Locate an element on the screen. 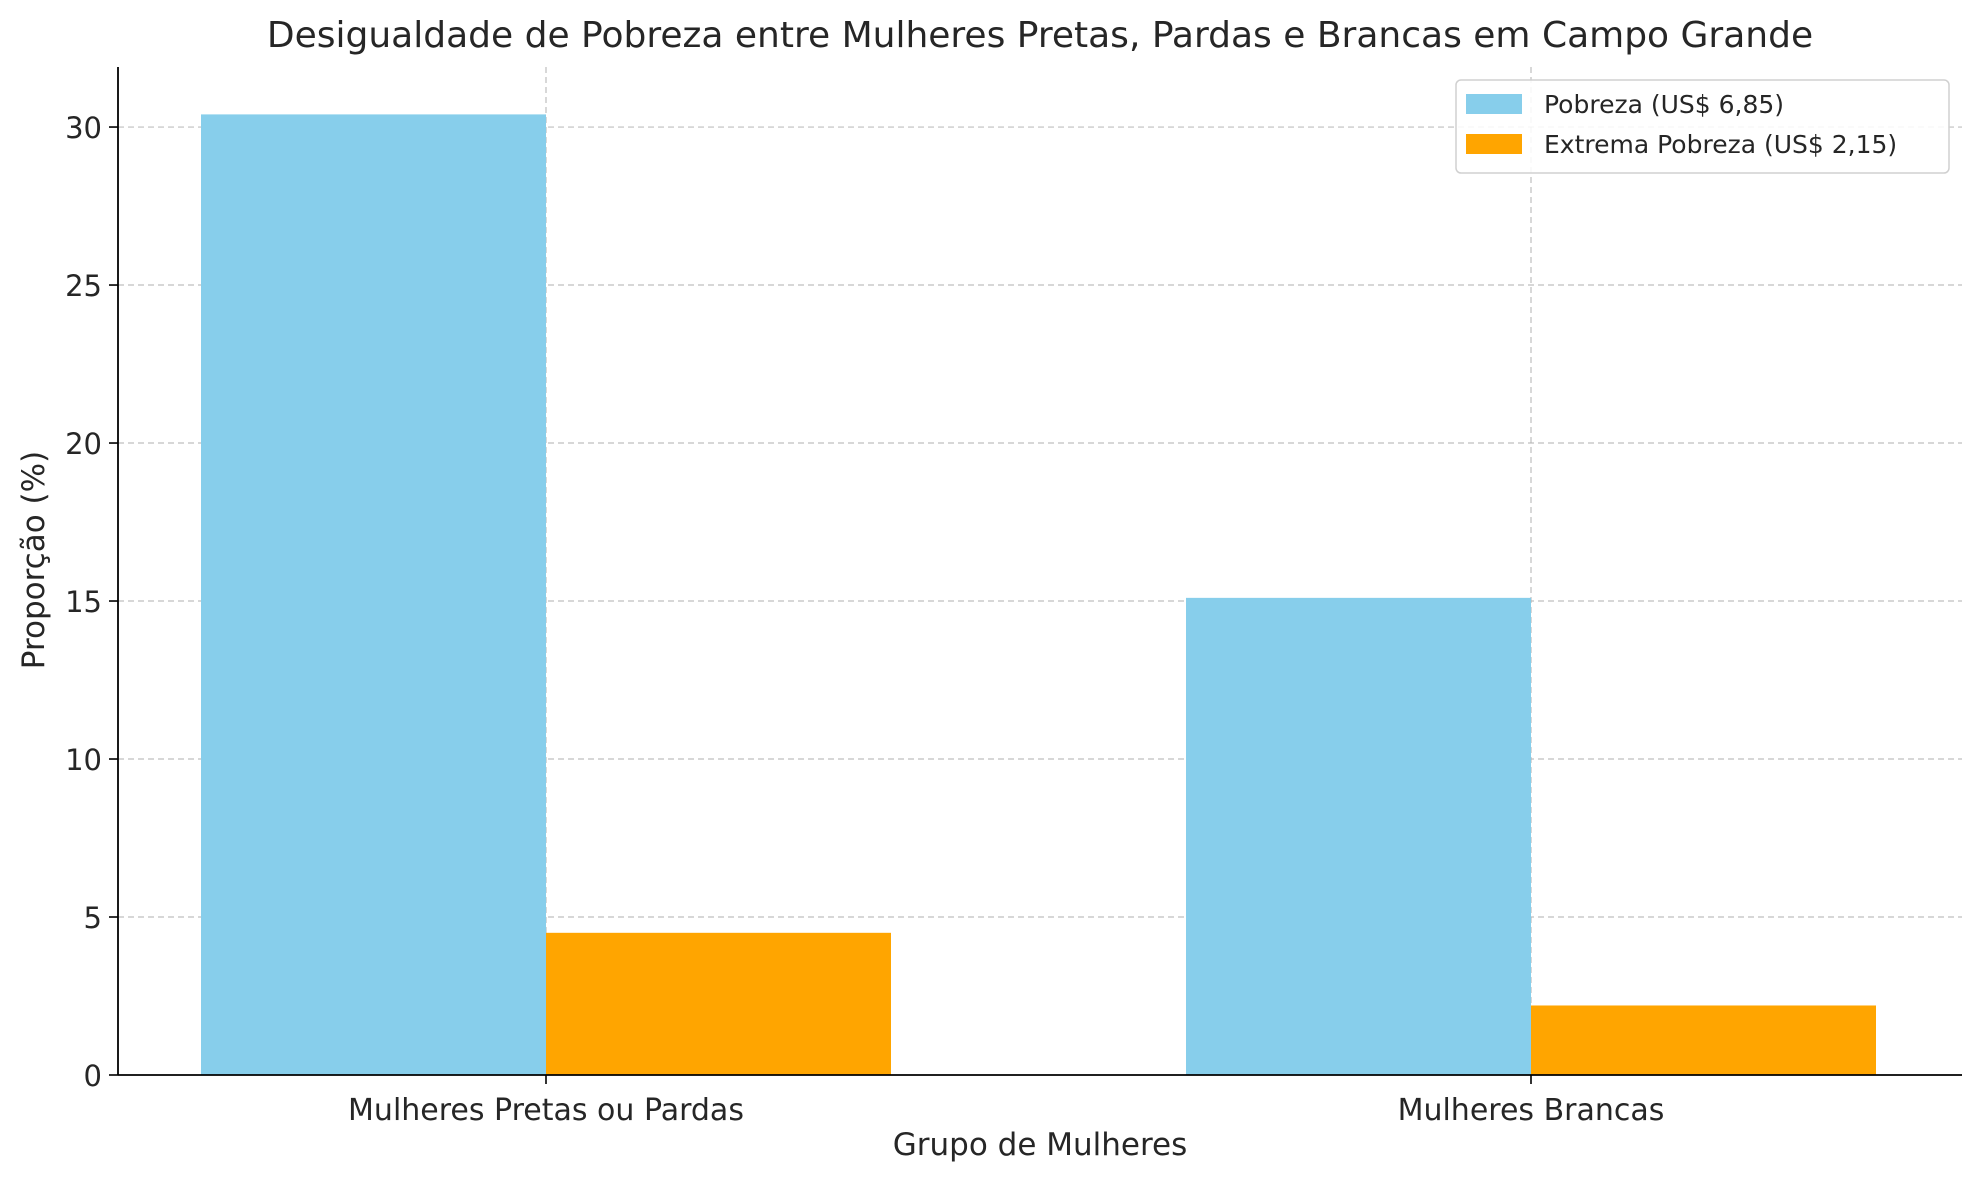 Image resolution: width=1979 pixels, height=1180 pixels. x-tick-label: Mulheres Brancas is located at coordinates (1531, 1110).